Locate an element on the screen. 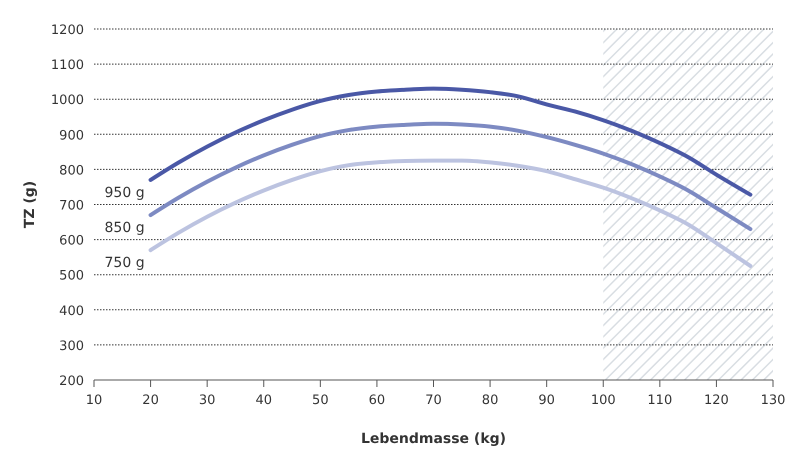 The image size is (795, 449). y-tick-label: 1200 is located at coordinates (67, 30).